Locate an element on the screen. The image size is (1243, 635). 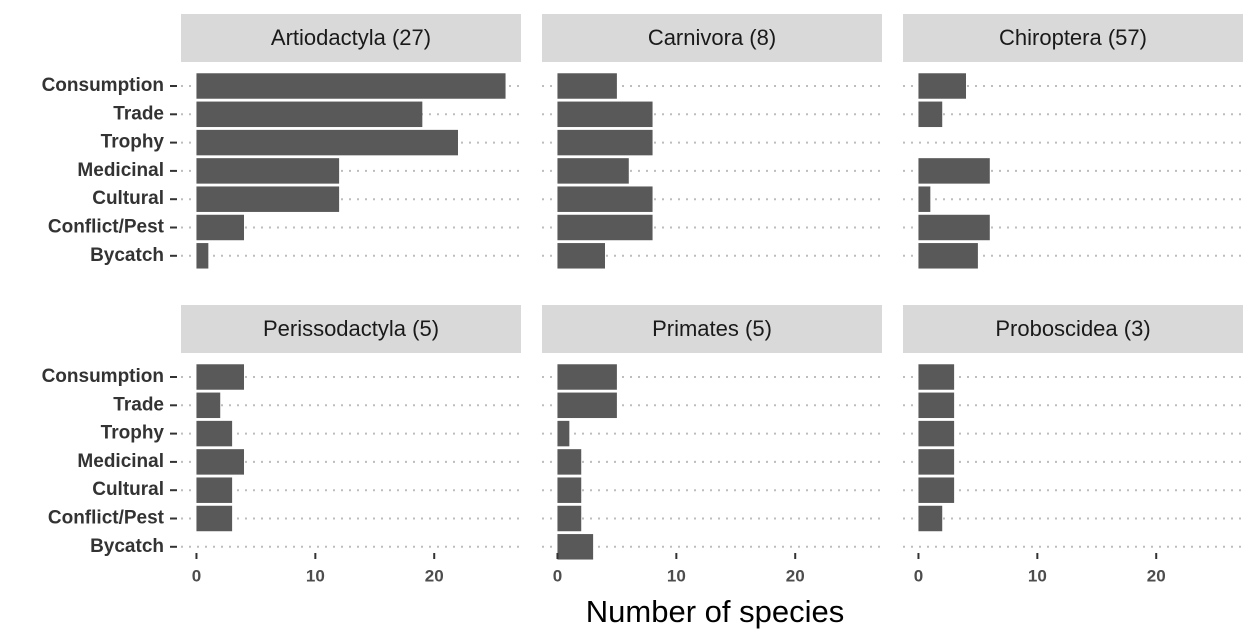
panel-title: Chiroptera (57) is located at coordinates (1073, 37).